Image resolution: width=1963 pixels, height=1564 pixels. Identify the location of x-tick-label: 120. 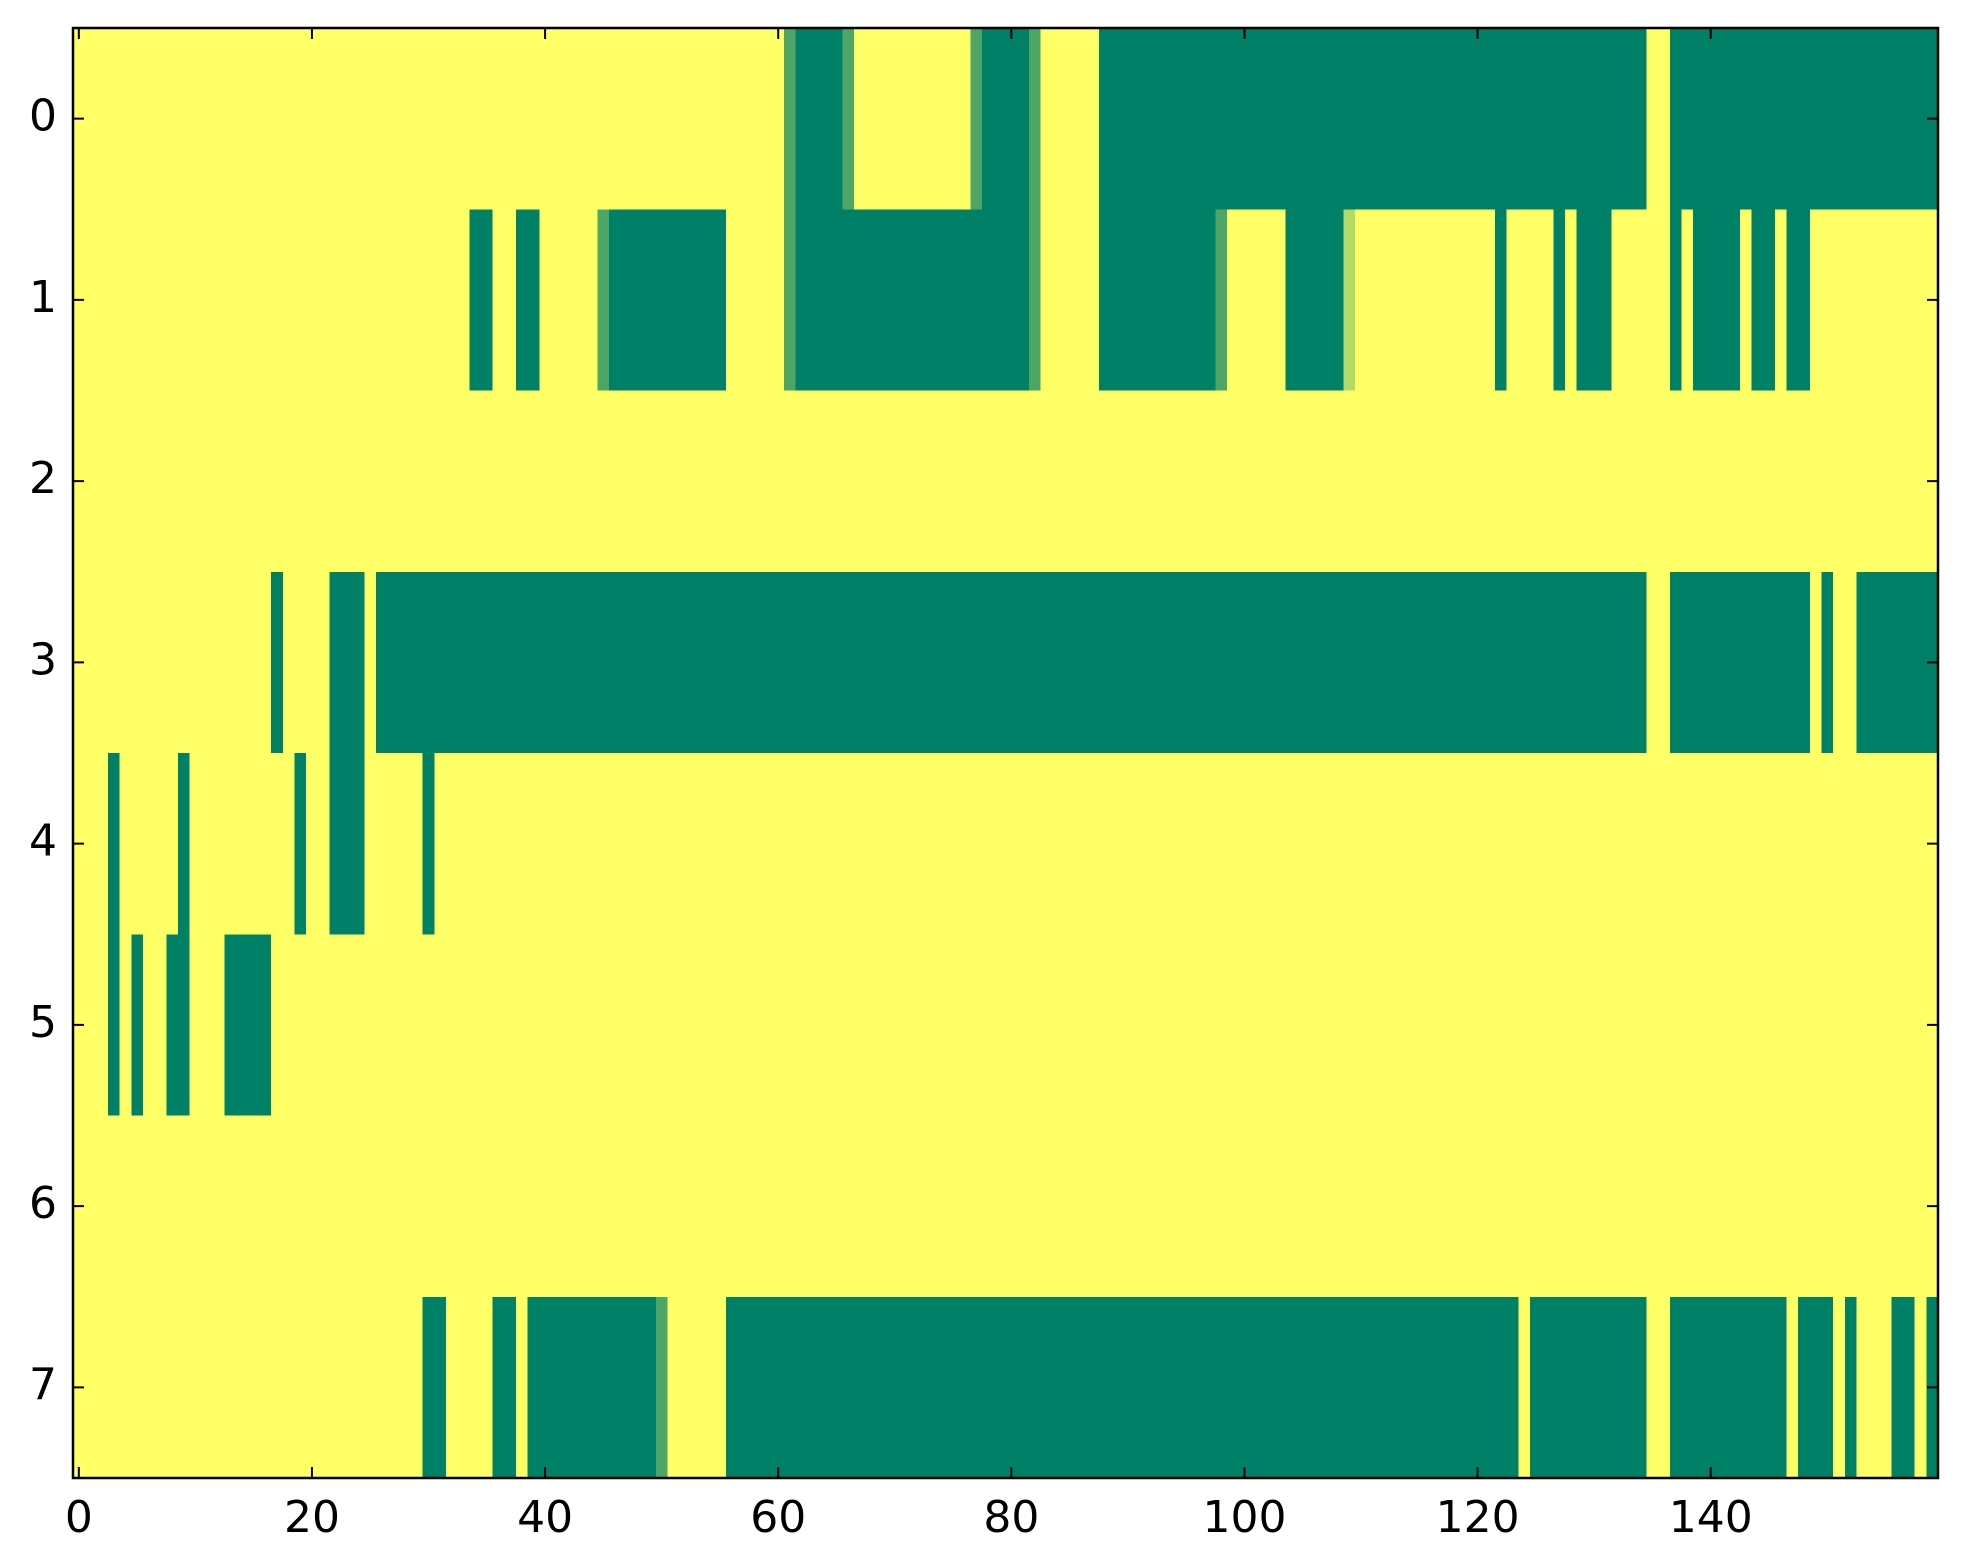
(1478, 1517).